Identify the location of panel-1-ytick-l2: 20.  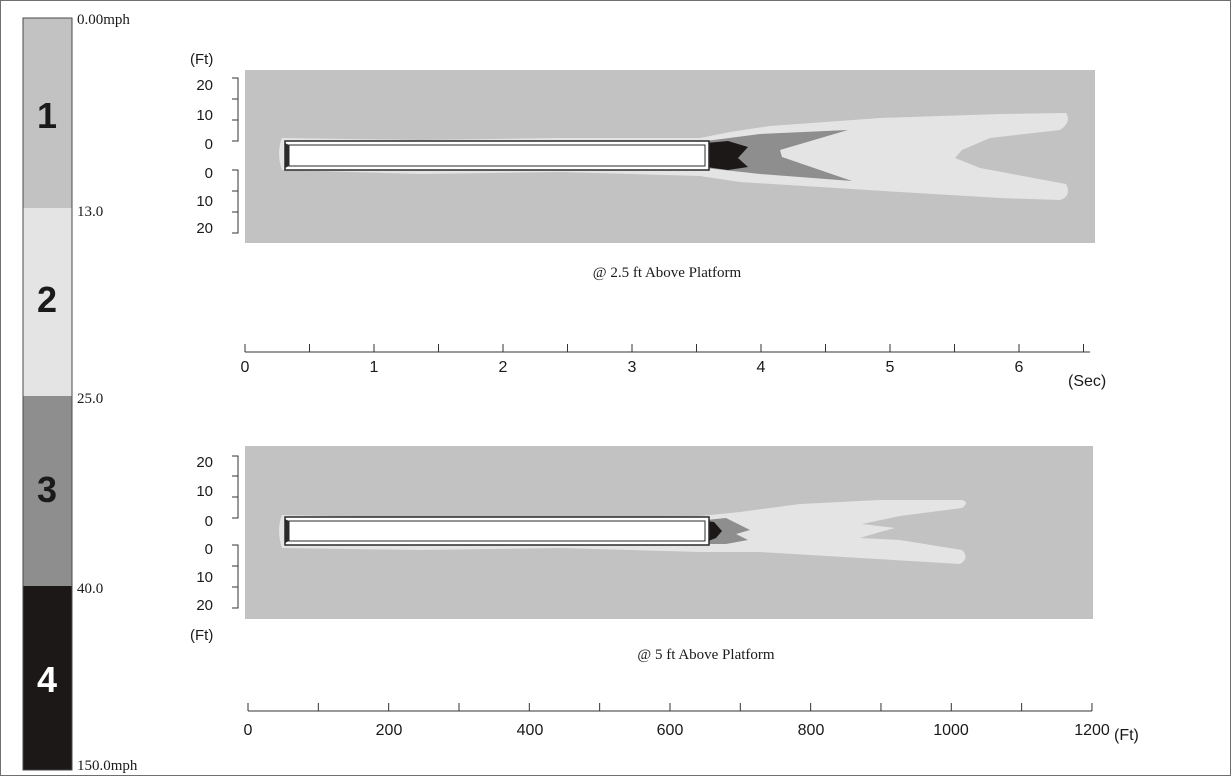
(204, 228).